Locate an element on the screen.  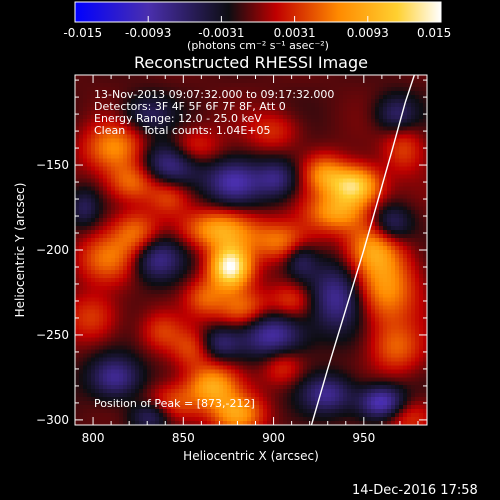
annotation-detectors: Detectors: 3F 4F 5F 6F 7F 8F, Att 0 is located at coordinates (190, 106).